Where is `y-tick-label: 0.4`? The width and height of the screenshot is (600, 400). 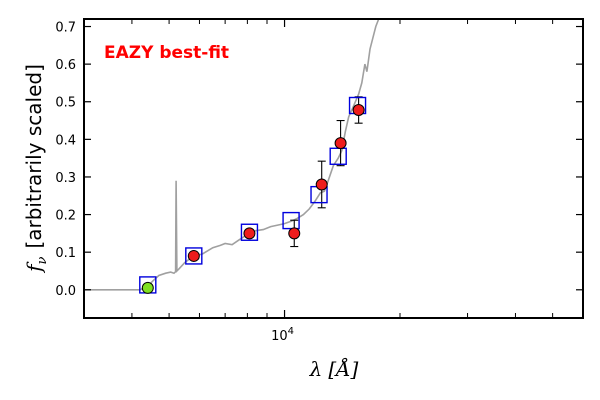
y-tick-label: 0.4 is located at coordinates (65, 140).